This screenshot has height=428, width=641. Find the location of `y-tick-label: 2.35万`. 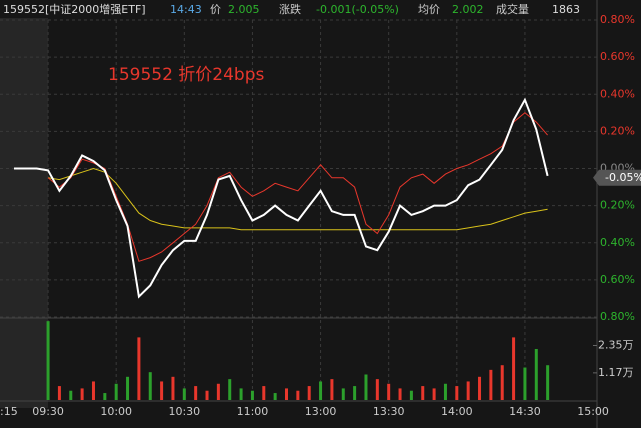

y-tick-label: 2.35万 is located at coordinates (616, 345).